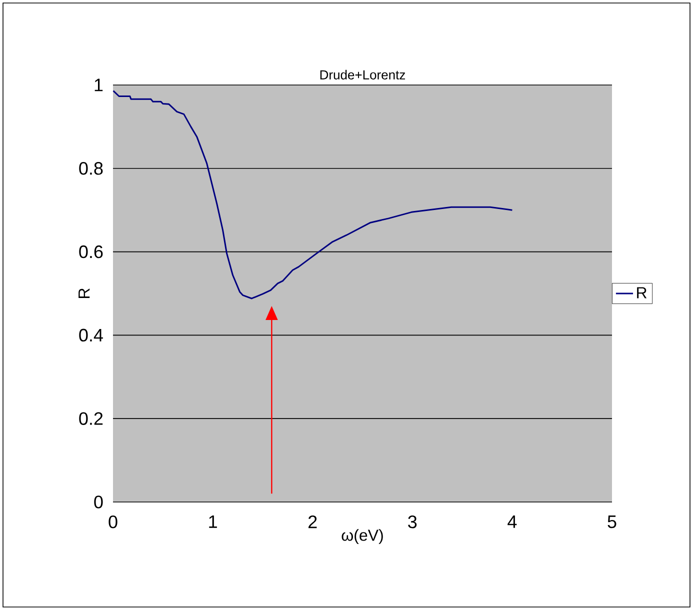 The image size is (693, 610). Describe the element at coordinates (213, 522) in the screenshot. I see `x-tick-label: 1` at that location.